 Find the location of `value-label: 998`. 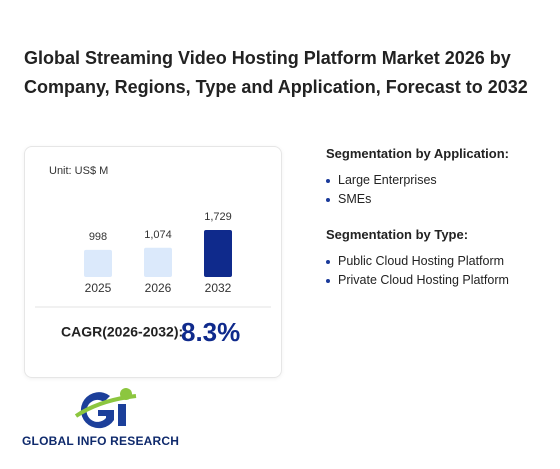

value-label: 998 is located at coordinates (98, 237).